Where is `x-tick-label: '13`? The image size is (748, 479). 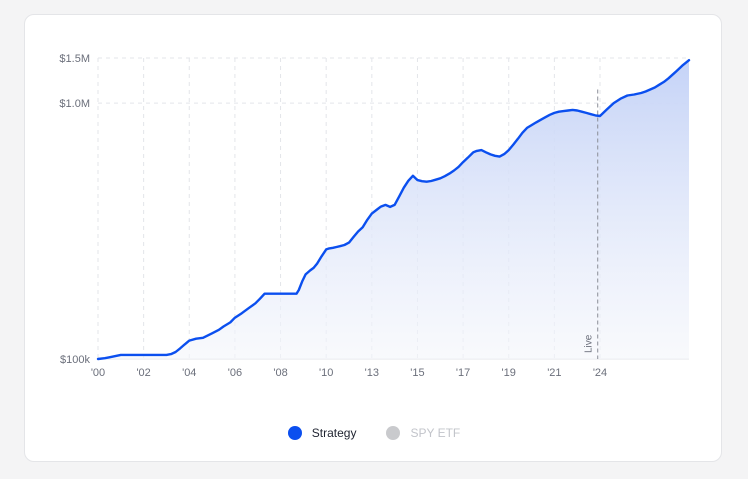
x-tick-label: '13 is located at coordinates (372, 373).